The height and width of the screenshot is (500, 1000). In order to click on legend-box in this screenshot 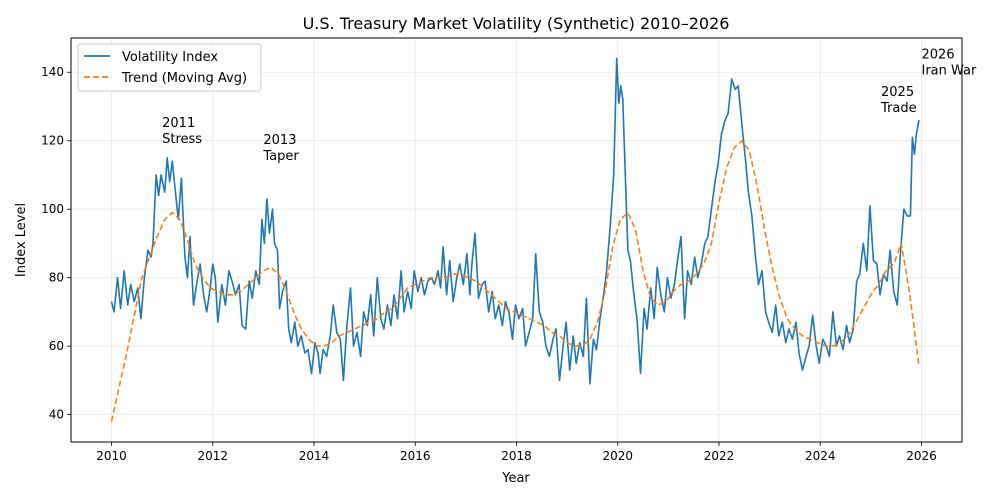, I will do `click(169, 67)`.